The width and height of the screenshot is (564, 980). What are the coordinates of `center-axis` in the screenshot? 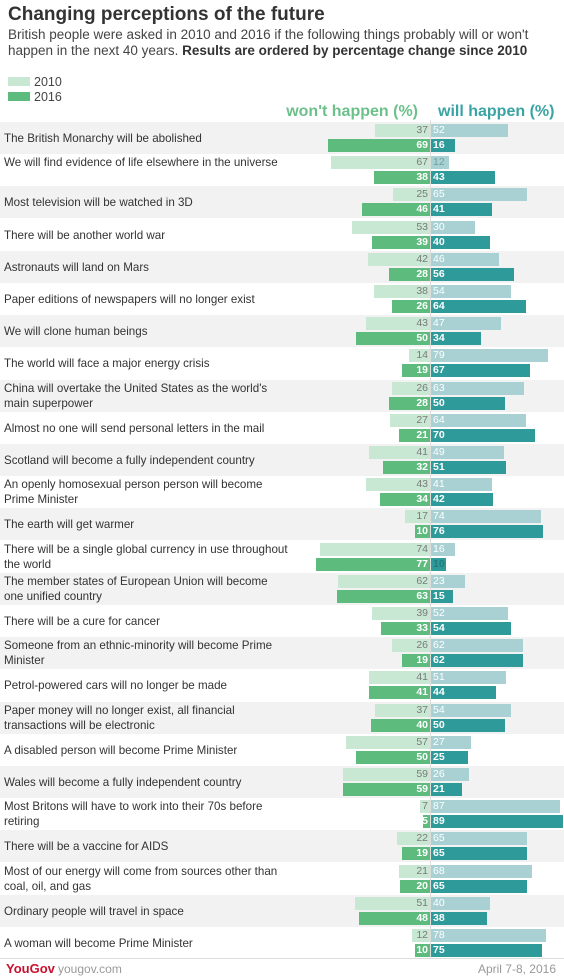 It's located at (430, 539).